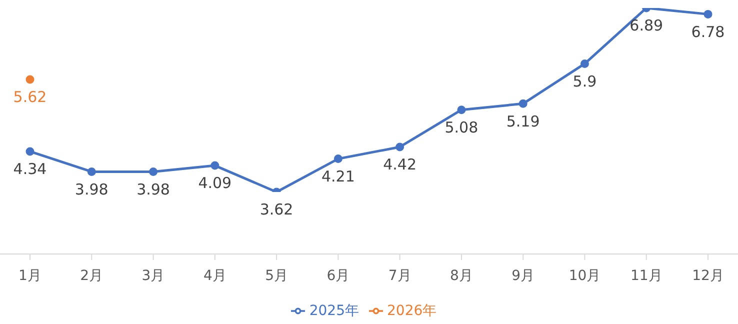 The image size is (738, 324). Describe the element at coordinates (523, 121) in the screenshot. I see `data-label: 5.19` at that location.